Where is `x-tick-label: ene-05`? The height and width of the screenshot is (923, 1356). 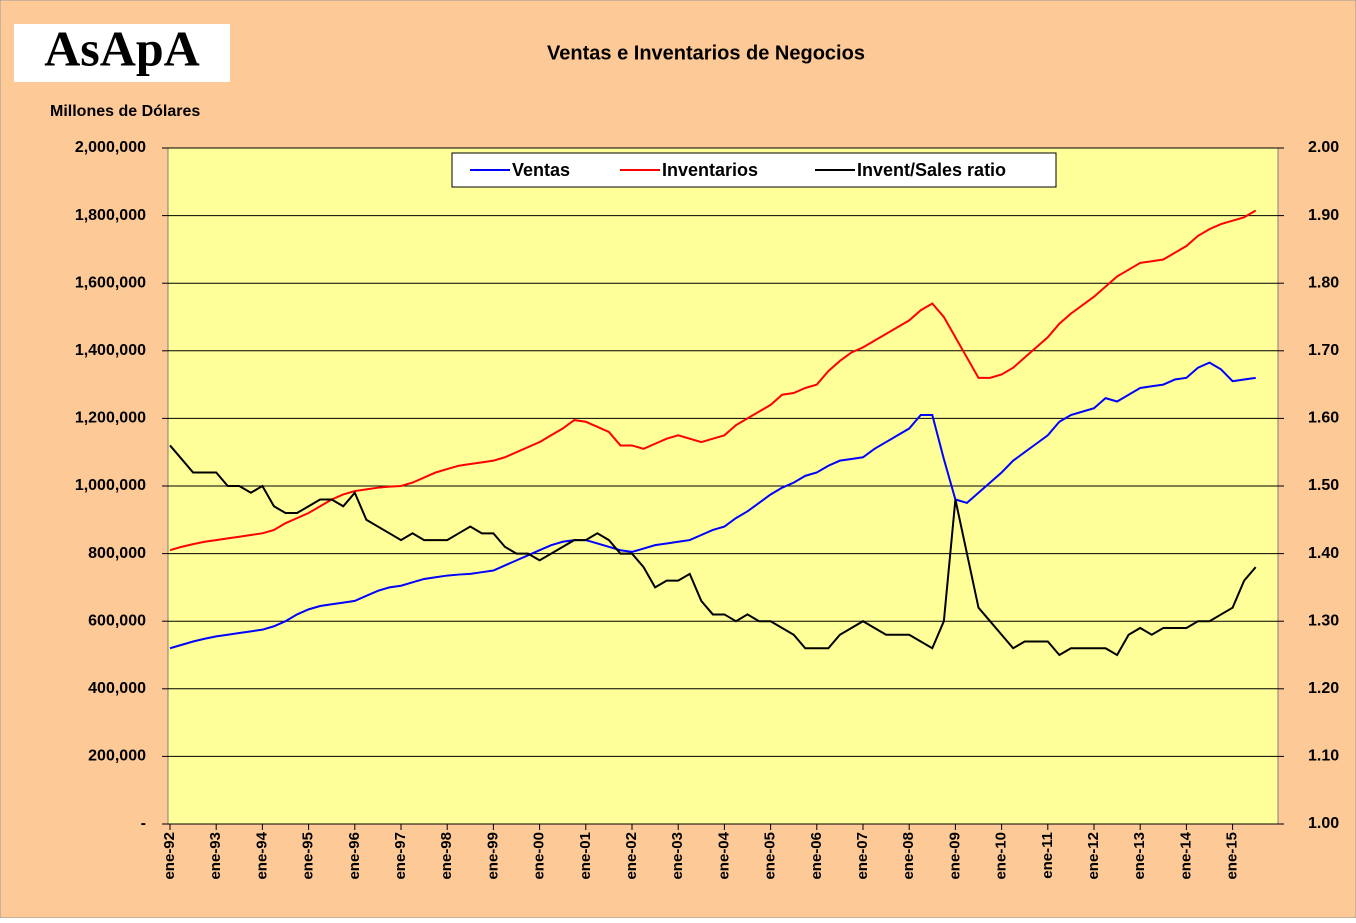 x-tick-label: ene-05 is located at coordinates (770, 856).